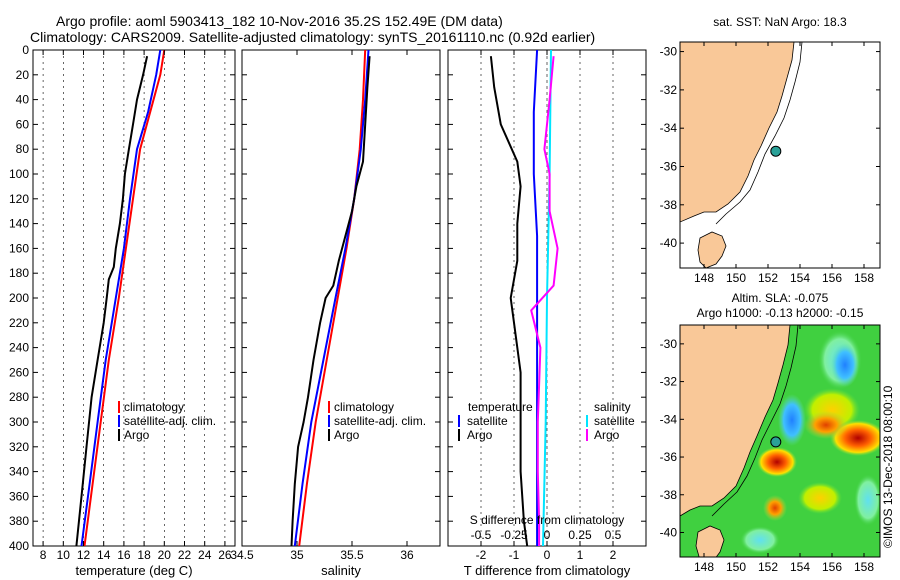  Describe the element at coordinates (19, 521) in the screenshot. I see `depth-tick-label: 380` at that location.